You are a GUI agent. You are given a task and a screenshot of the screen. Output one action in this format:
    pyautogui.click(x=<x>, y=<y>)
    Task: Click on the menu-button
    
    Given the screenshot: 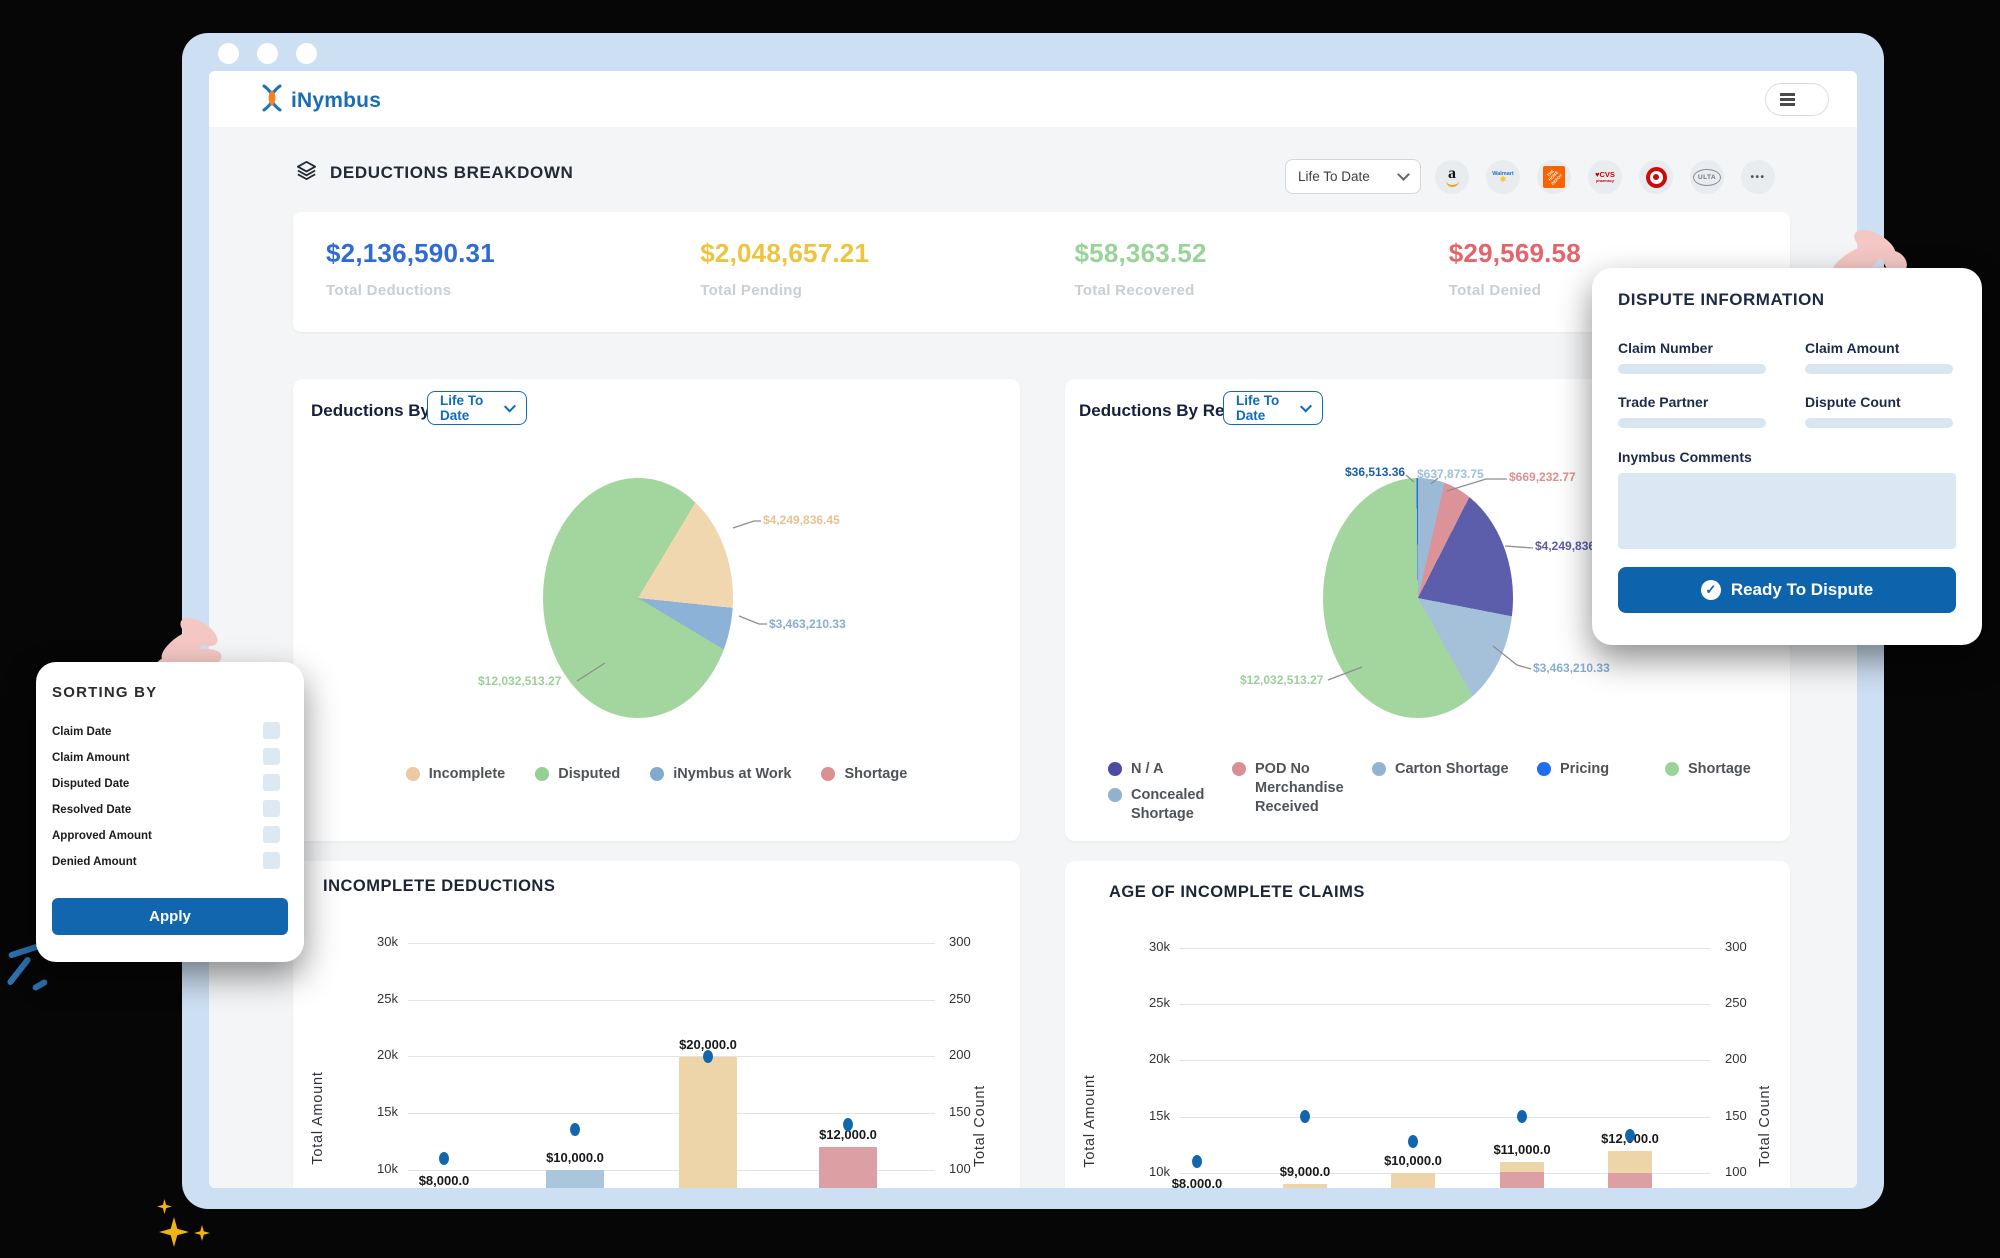 What is the action you would take?
    pyautogui.click(x=1797, y=99)
    